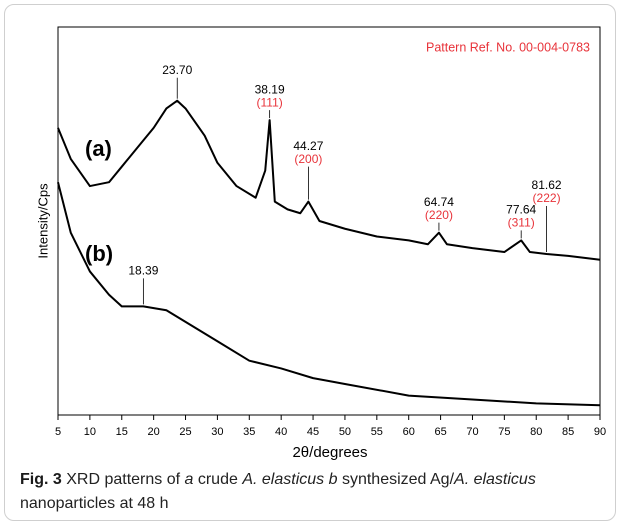  What do you see at coordinates (472, 432) in the screenshot?
I see `x-tick-label: 70` at bounding box center [472, 432].